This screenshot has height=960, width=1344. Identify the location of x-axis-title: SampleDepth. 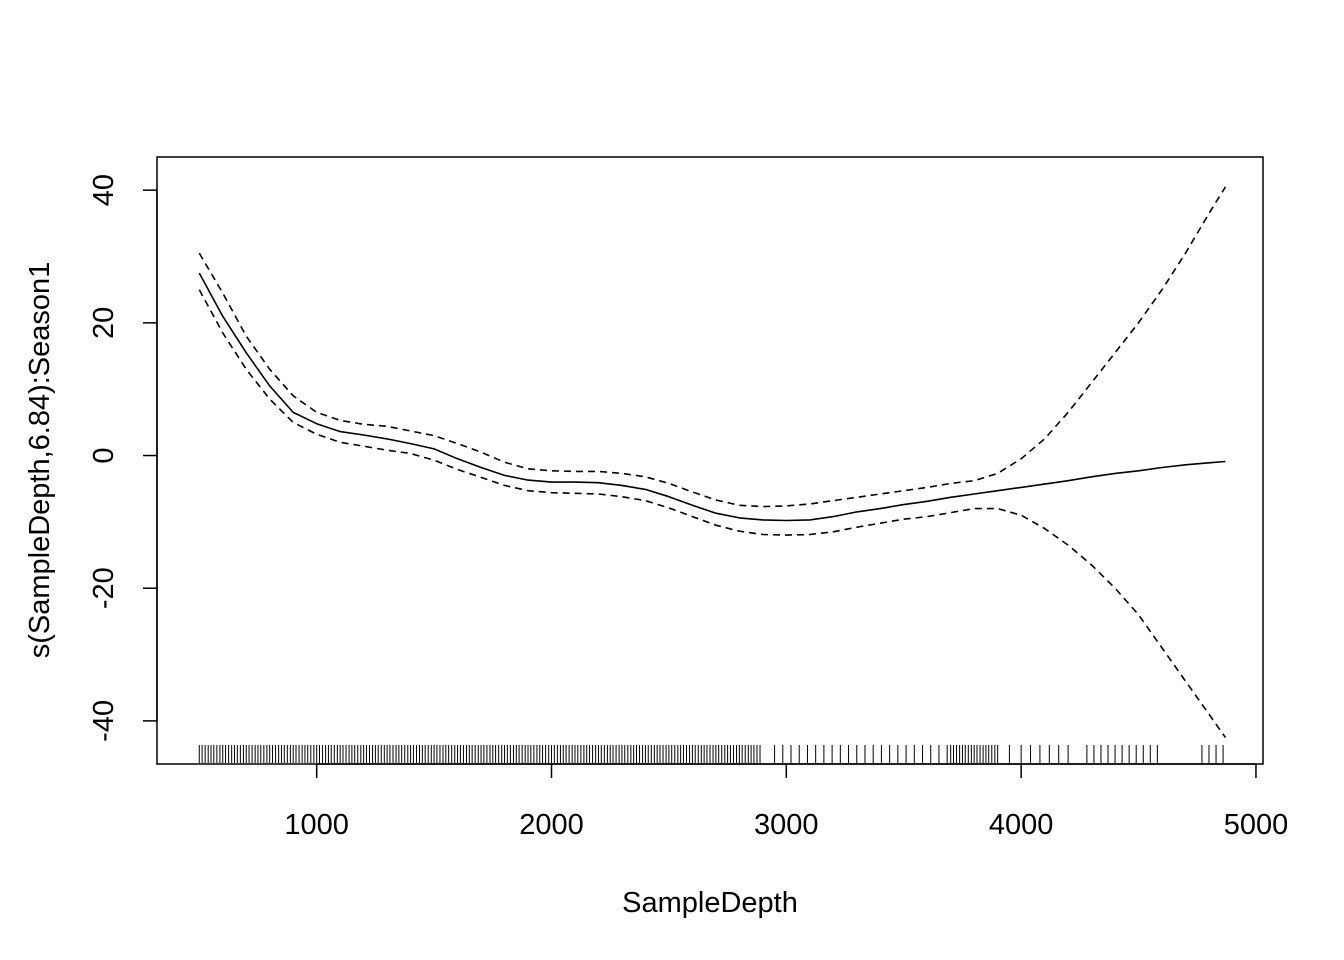
(710, 903).